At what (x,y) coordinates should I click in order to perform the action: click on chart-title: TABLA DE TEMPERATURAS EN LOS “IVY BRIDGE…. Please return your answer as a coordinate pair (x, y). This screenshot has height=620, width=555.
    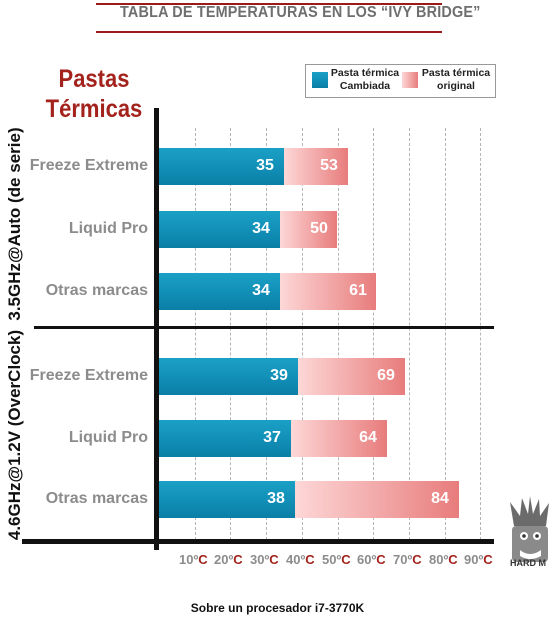
    Looking at the image, I should click on (300, 12).